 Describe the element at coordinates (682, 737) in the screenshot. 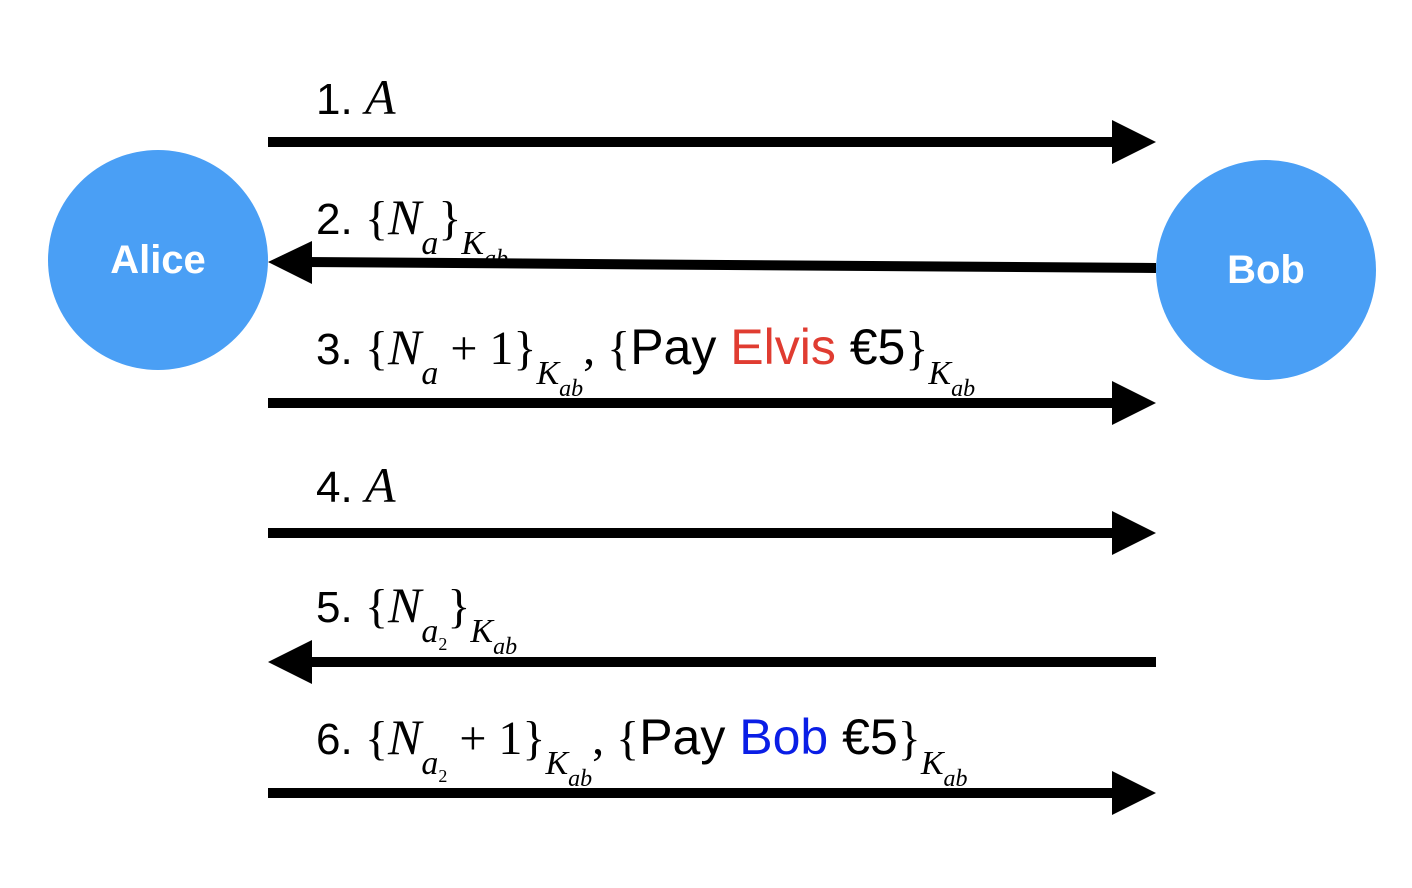

I see `pay-label-2: Pay` at that location.